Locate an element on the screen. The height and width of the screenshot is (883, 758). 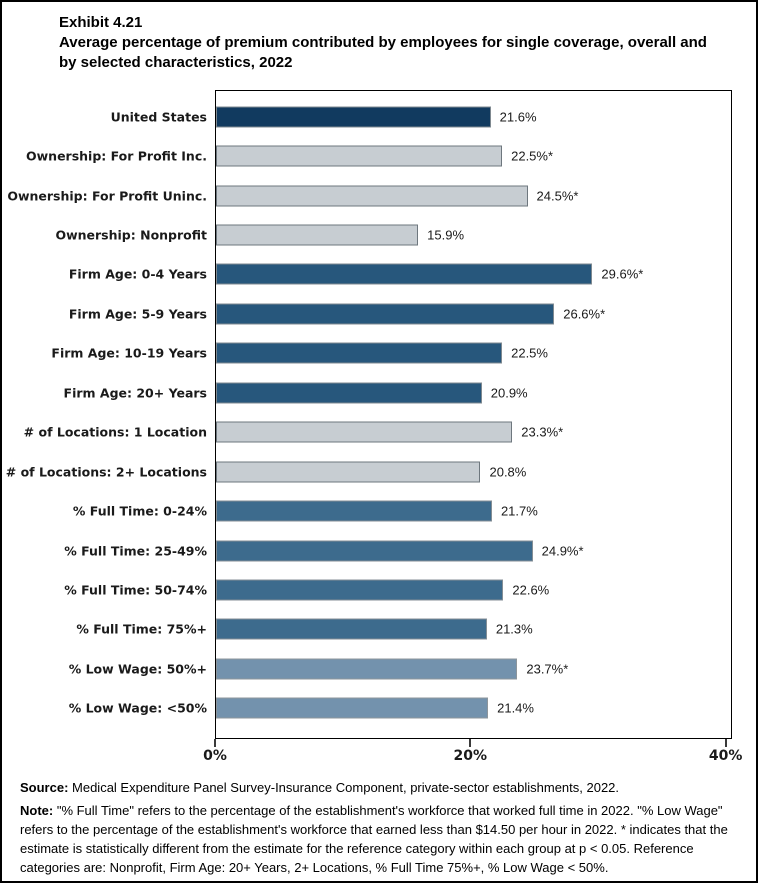
bar-row: Ownership: For Profit Uninc. 24.5%* is located at coordinates (369, 195).